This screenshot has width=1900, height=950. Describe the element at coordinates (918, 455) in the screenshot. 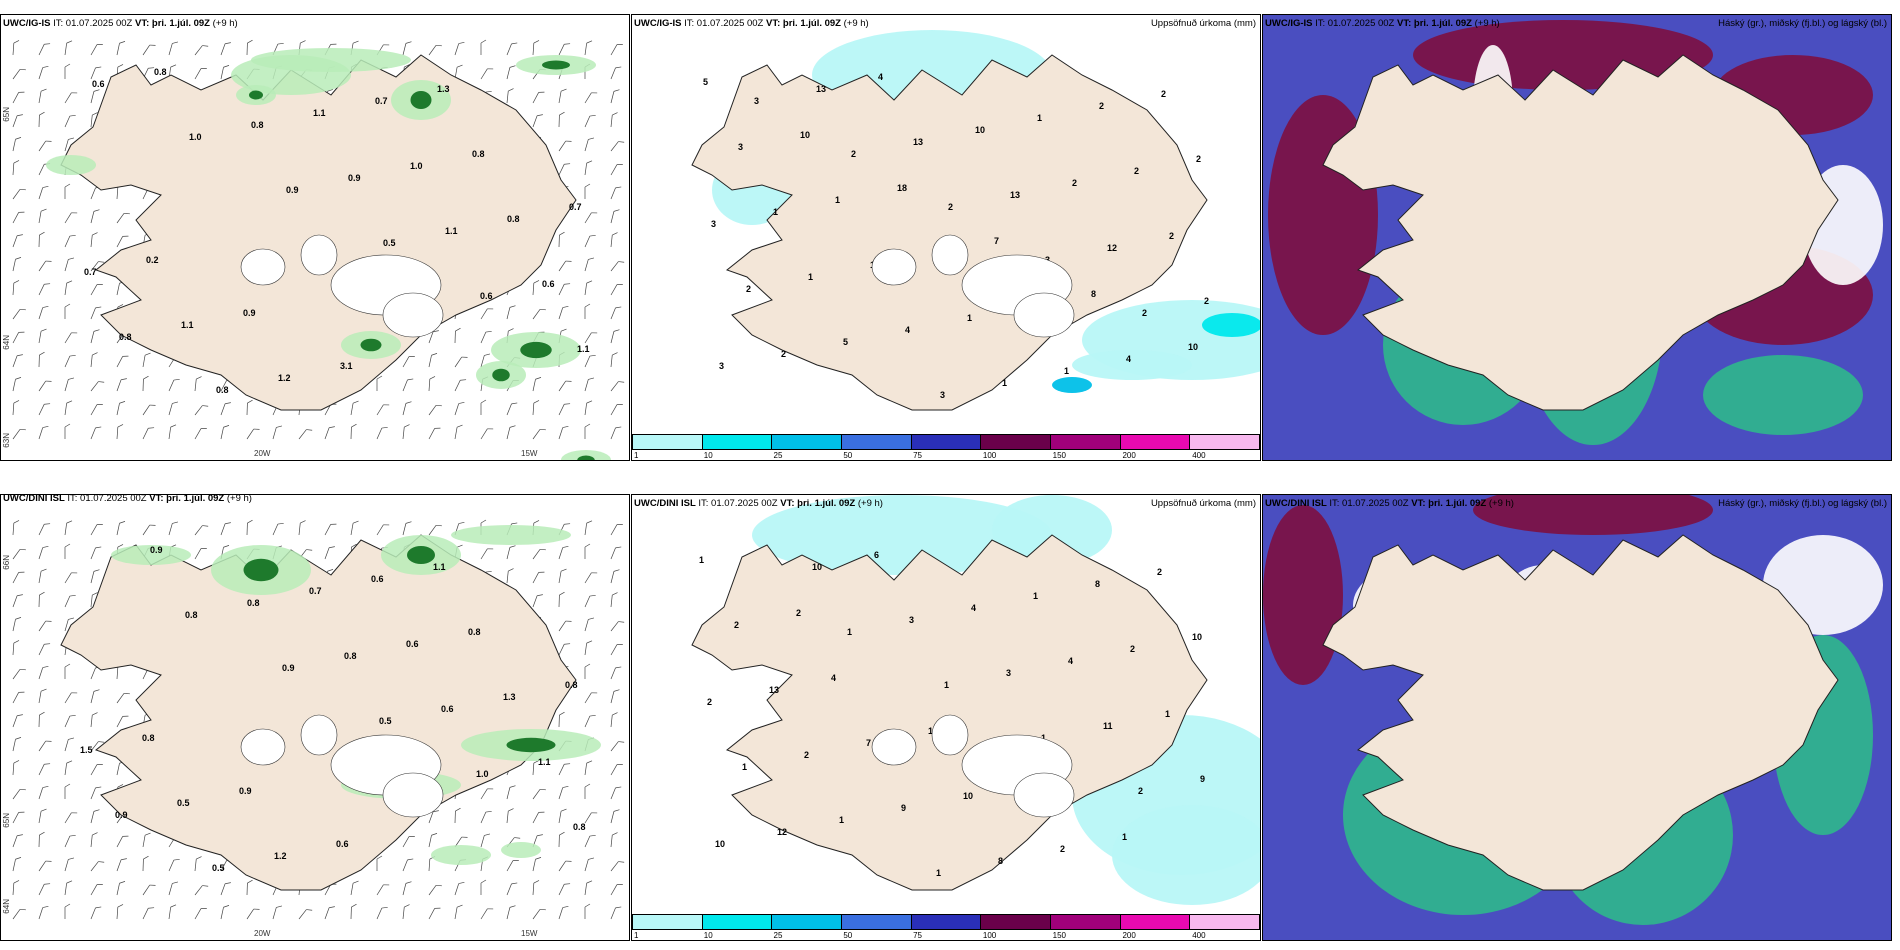

I see `colorbar-tick: 75` at that location.